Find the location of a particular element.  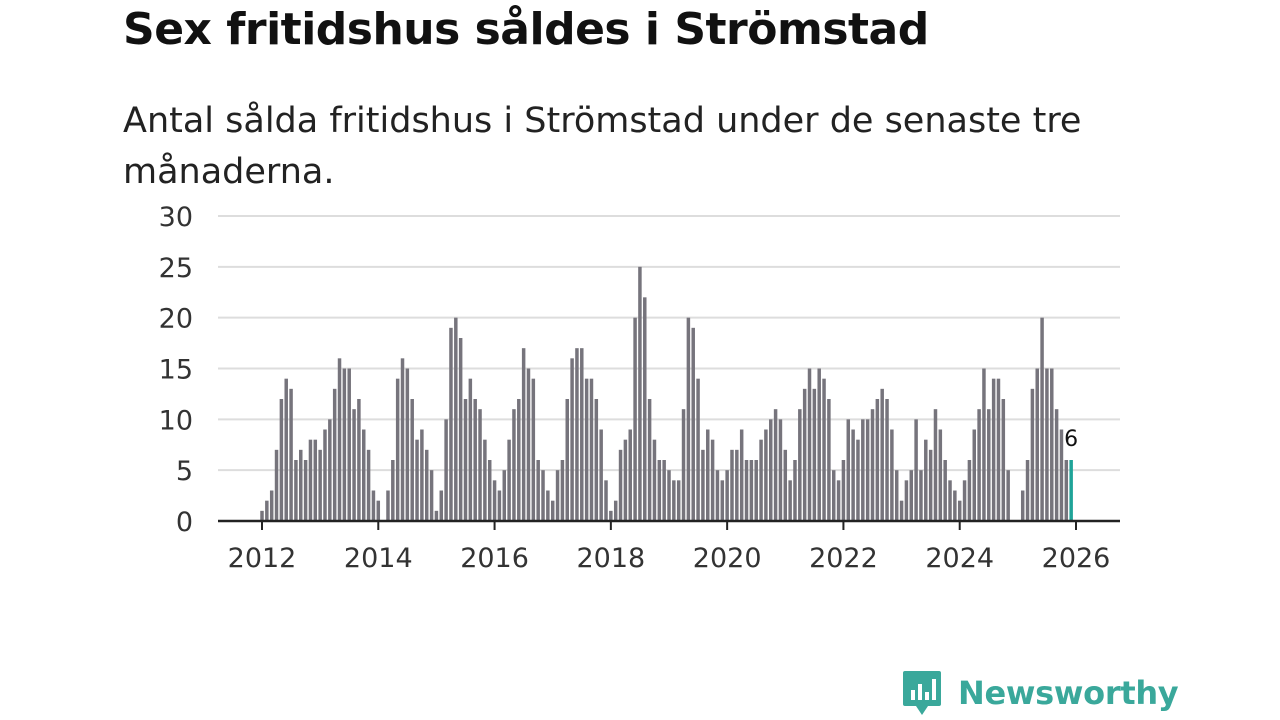

x-tick-label-2018: 2018 is located at coordinates (610, 558).